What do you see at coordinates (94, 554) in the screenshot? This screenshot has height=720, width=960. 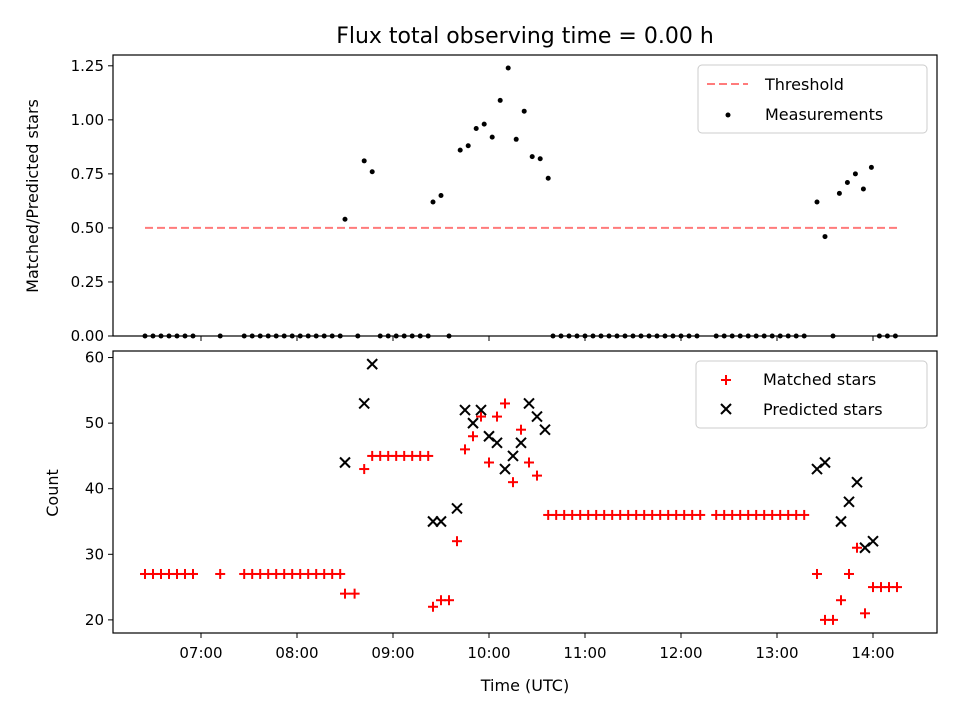 I see `bottom-y-tick-label: 30` at bounding box center [94, 554].